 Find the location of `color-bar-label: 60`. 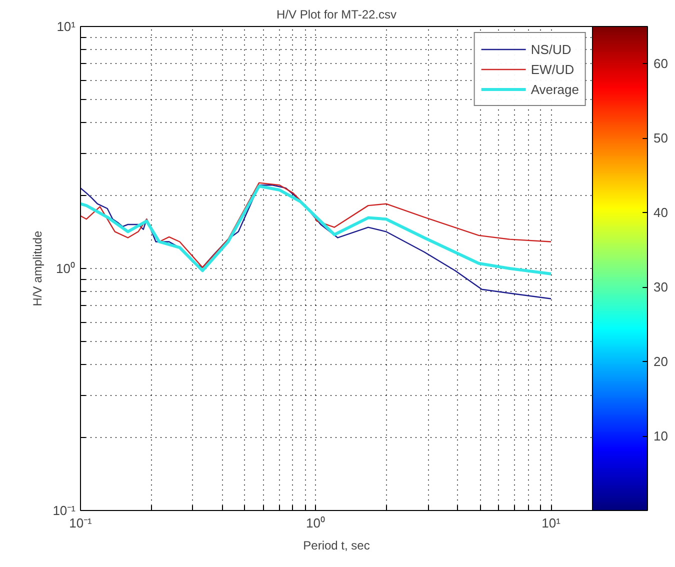

color-bar-label: 60 is located at coordinates (661, 64).